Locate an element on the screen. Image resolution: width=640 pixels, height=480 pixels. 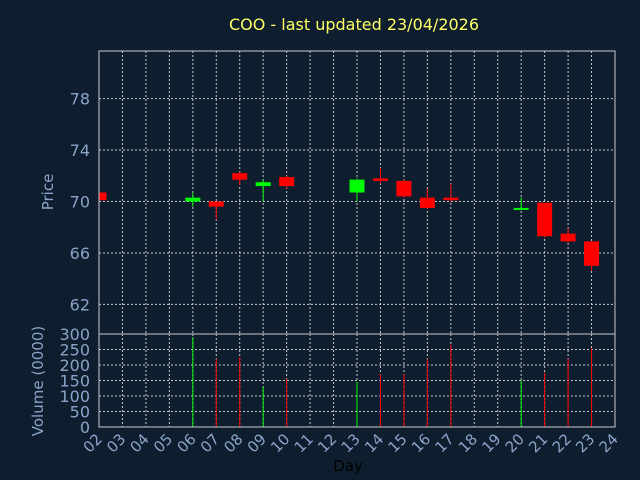
volume-tick-label: 300 is located at coordinates (74, 334).